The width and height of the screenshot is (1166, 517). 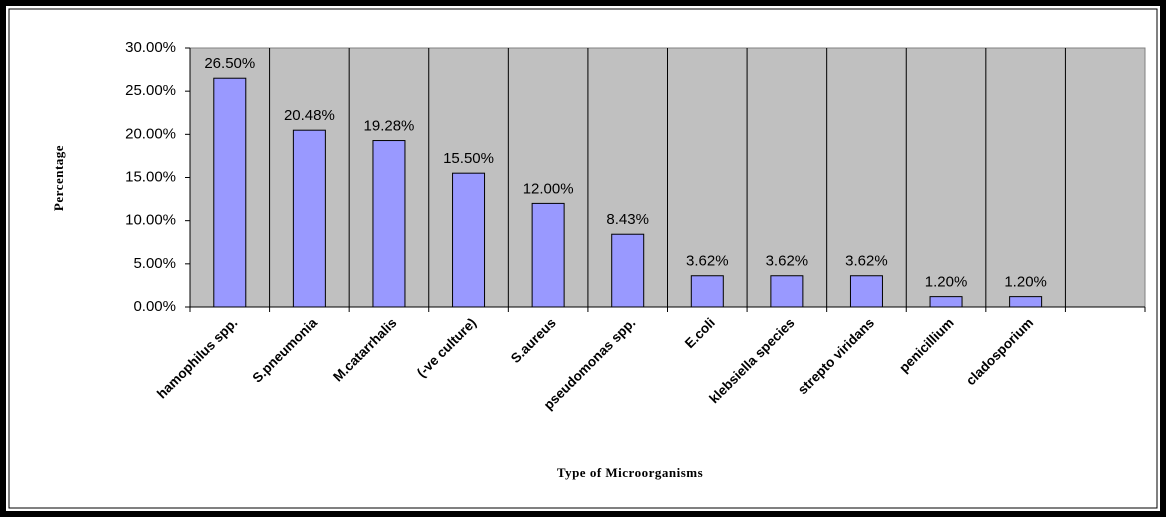 What do you see at coordinates (150, 176) in the screenshot?
I see `y-tick-label: 15.00%` at bounding box center [150, 176].